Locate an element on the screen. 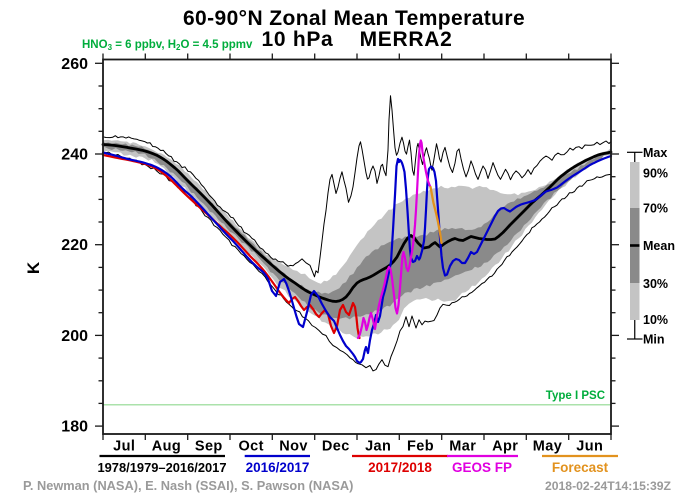 This screenshot has width=680, height=495. svg-text: Apr is located at coordinates (505, 447).